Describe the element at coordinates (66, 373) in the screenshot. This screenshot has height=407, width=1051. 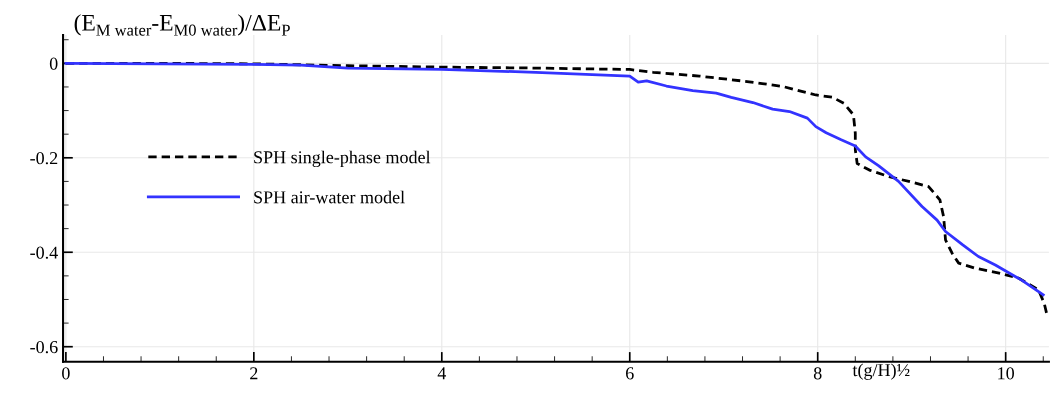
I see `x-tick-label: 0` at that location.